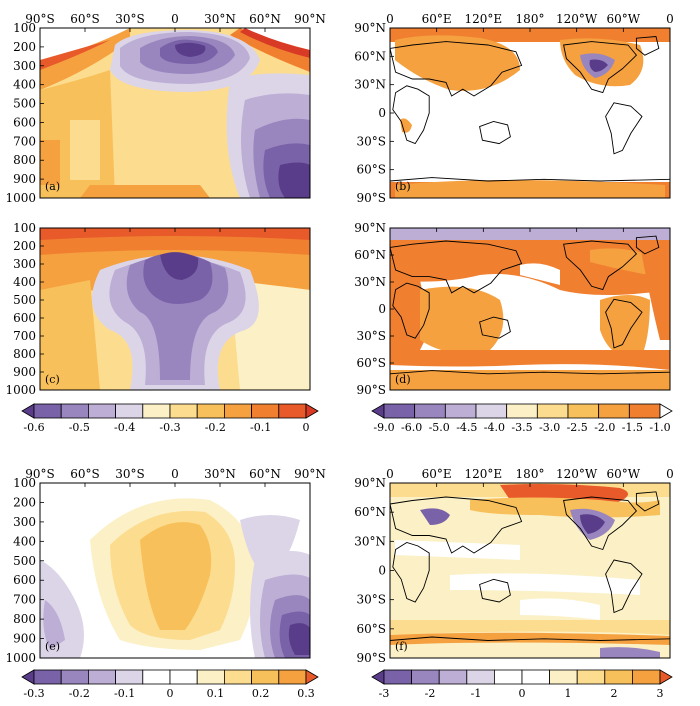 The width and height of the screenshot is (700, 706). What do you see at coordinates (476, 693) in the screenshot?
I see `colorbar-cb4-label-2: -1` at bounding box center [476, 693].